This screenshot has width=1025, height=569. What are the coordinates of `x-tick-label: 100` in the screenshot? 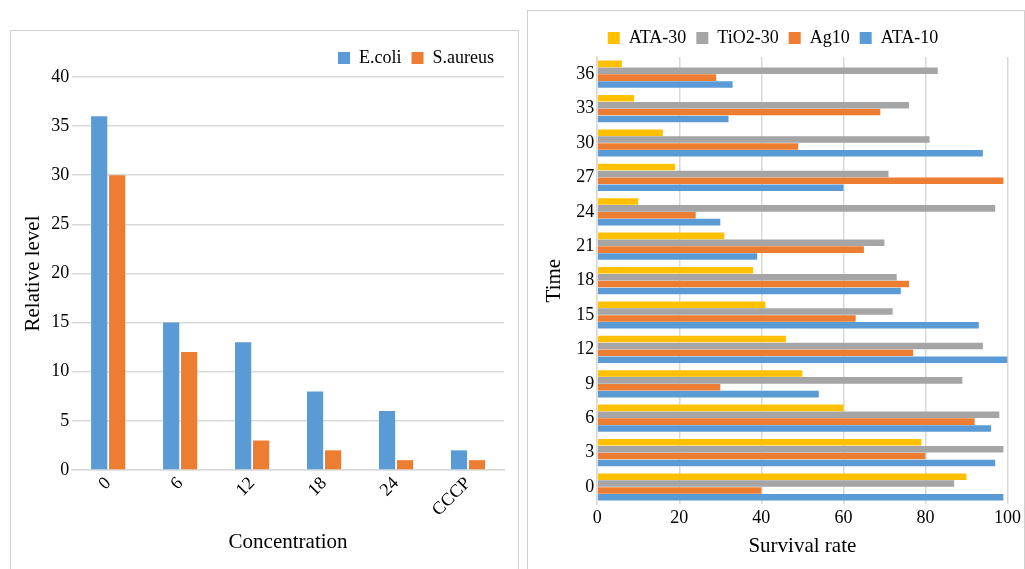 It's located at (1007, 516).